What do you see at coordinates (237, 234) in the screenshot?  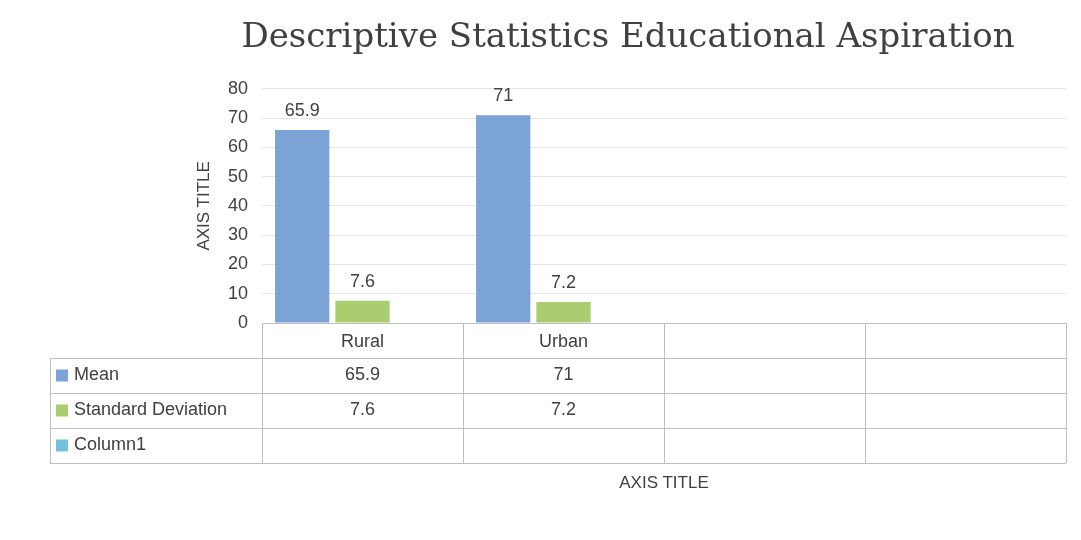 I see `y-tick-label: 30` at bounding box center [237, 234].